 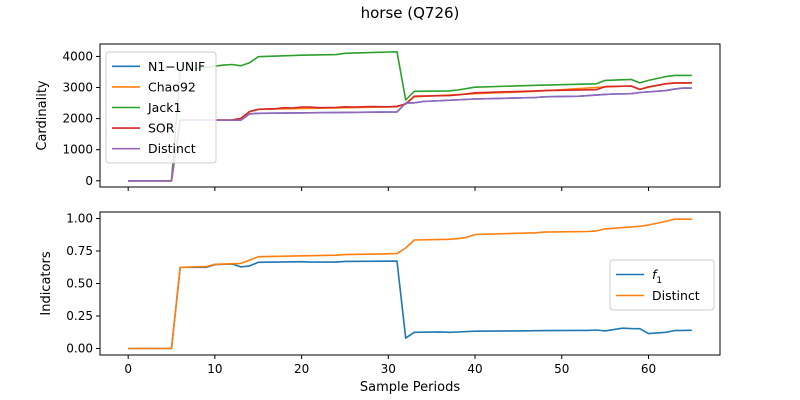 I want to click on cardinality-legend: N1−UNIF Chao92 Jack1 SOR Distinct, so click(x=161, y=107).